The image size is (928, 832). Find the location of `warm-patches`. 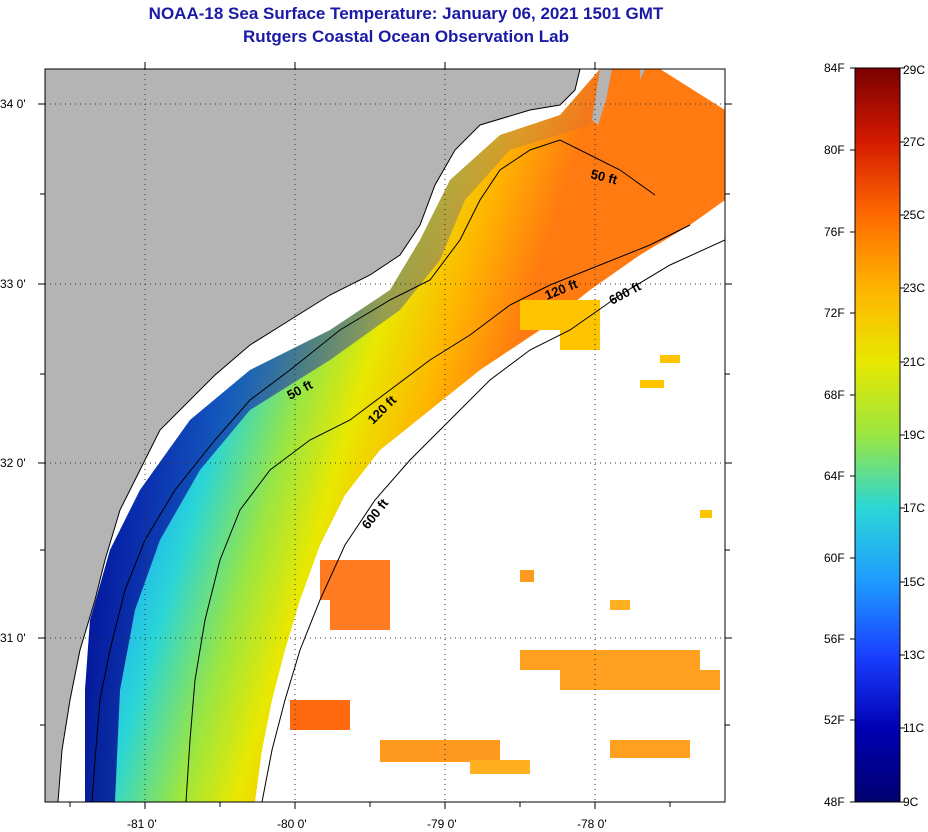

warm-patches is located at coordinates (505, 667).